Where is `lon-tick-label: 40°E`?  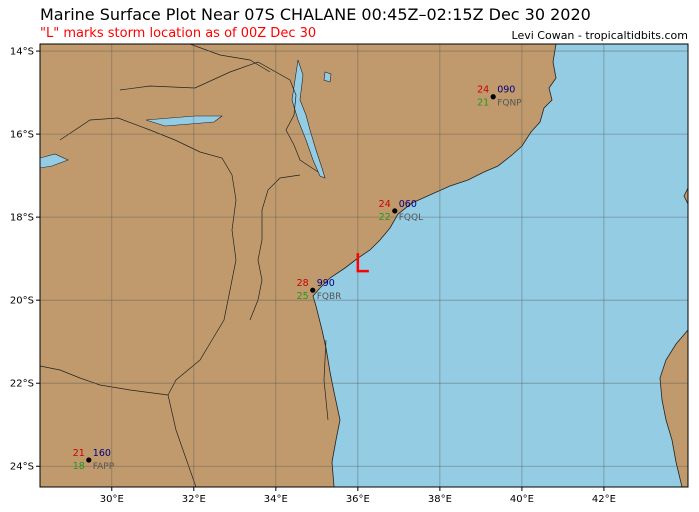
lon-tick-label: 40°E is located at coordinates (522, 499).